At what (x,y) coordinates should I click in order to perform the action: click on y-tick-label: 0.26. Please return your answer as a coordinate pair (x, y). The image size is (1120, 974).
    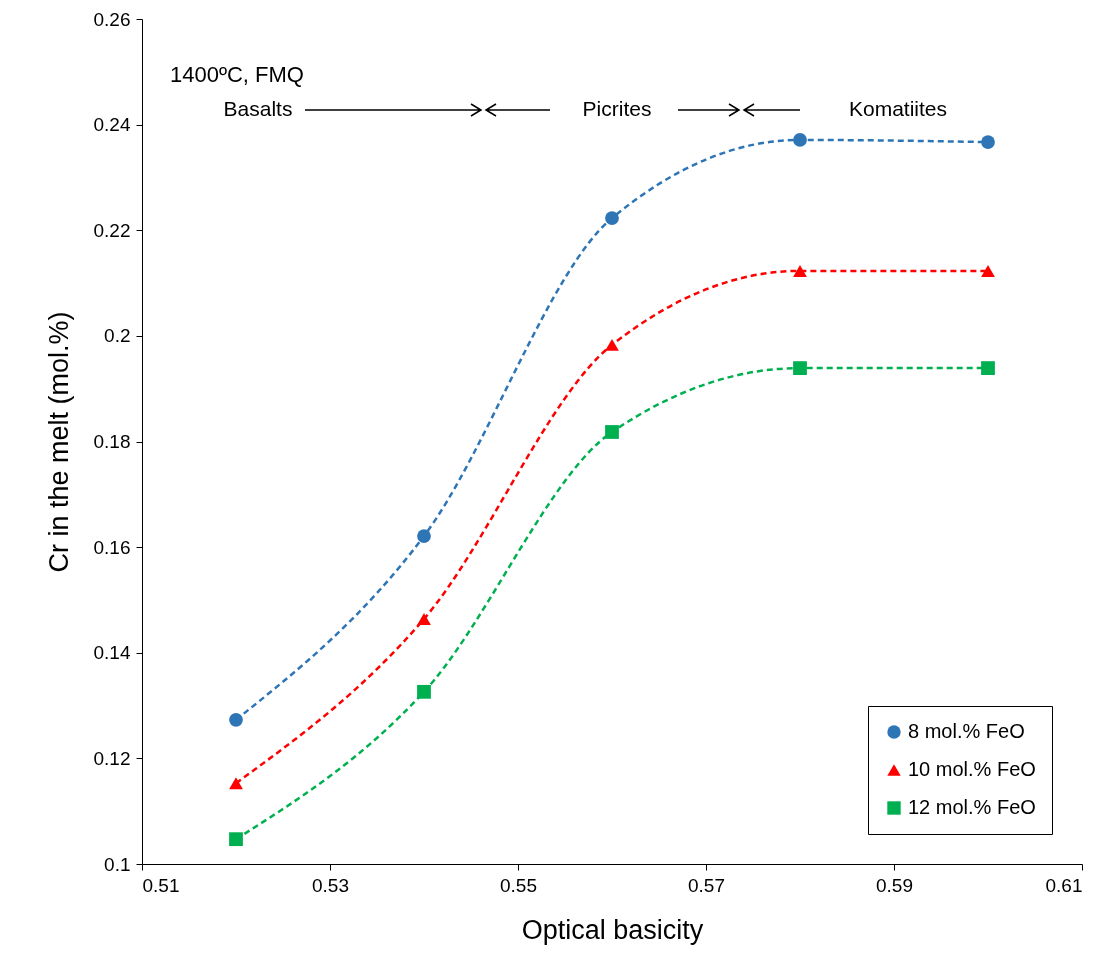
    Looking at the image, I should click on (112, 19).